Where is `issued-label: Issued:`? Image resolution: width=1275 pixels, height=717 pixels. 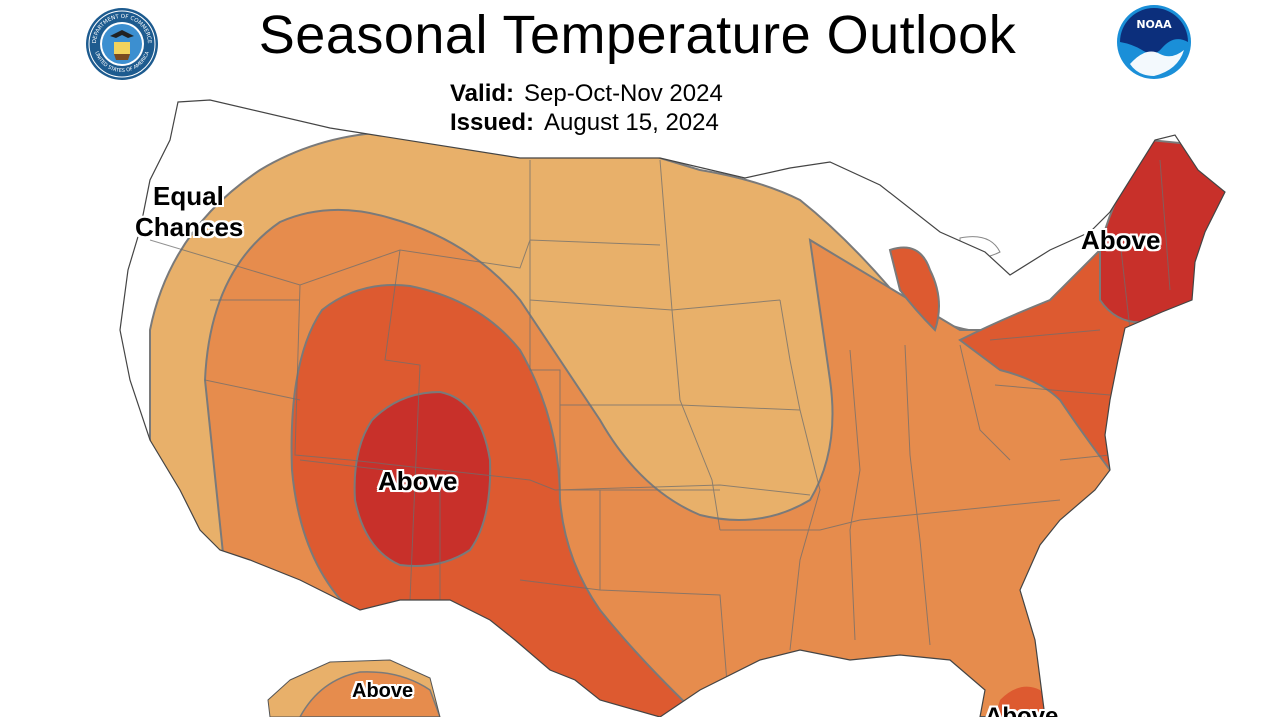 issued-label: Issued: is located at coordinates (492, 122).